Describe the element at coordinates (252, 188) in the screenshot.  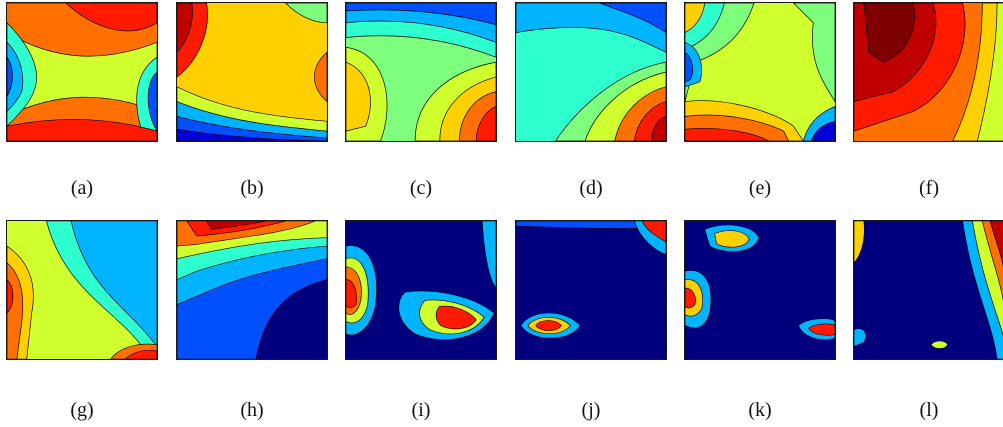
I see `caption-b: (b)` at that location.